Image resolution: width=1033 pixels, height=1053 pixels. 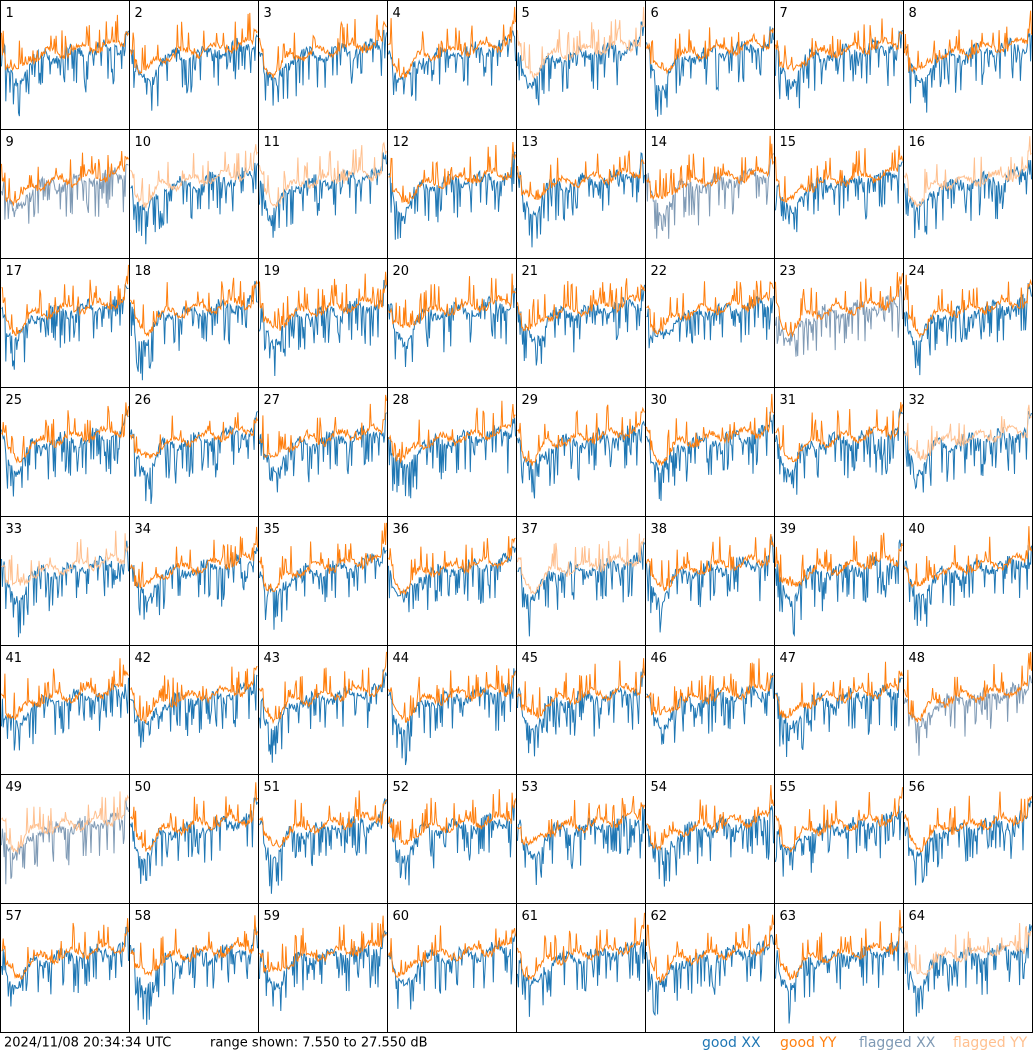 I want to click on panel-label: 22, so click(x=659, y=271).